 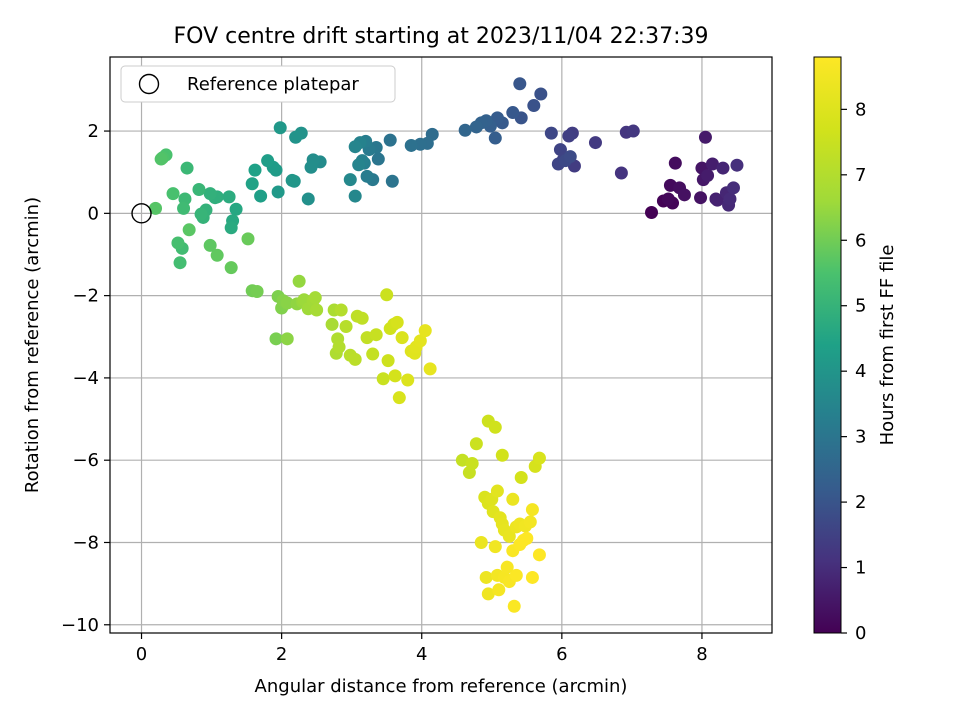 I want to click on colorbar: 0 1 2 3 4 5 6 7 8 Hours from first FF file, so click(x=855, y=350).